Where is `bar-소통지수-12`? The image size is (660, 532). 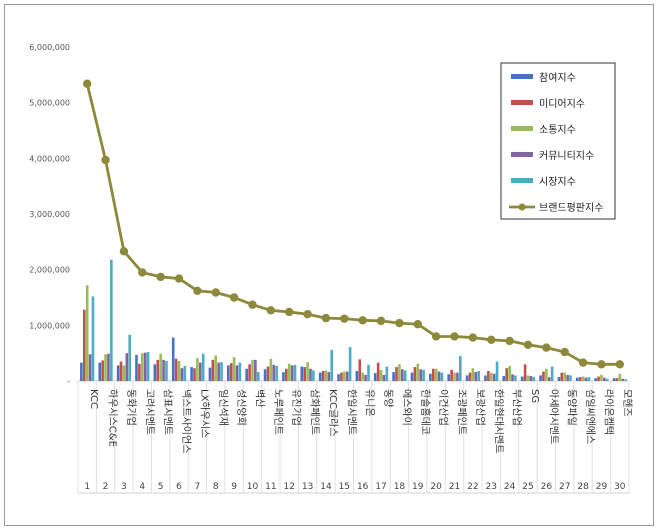 bar-소통지수-12 is located at coordinates (289, 372).